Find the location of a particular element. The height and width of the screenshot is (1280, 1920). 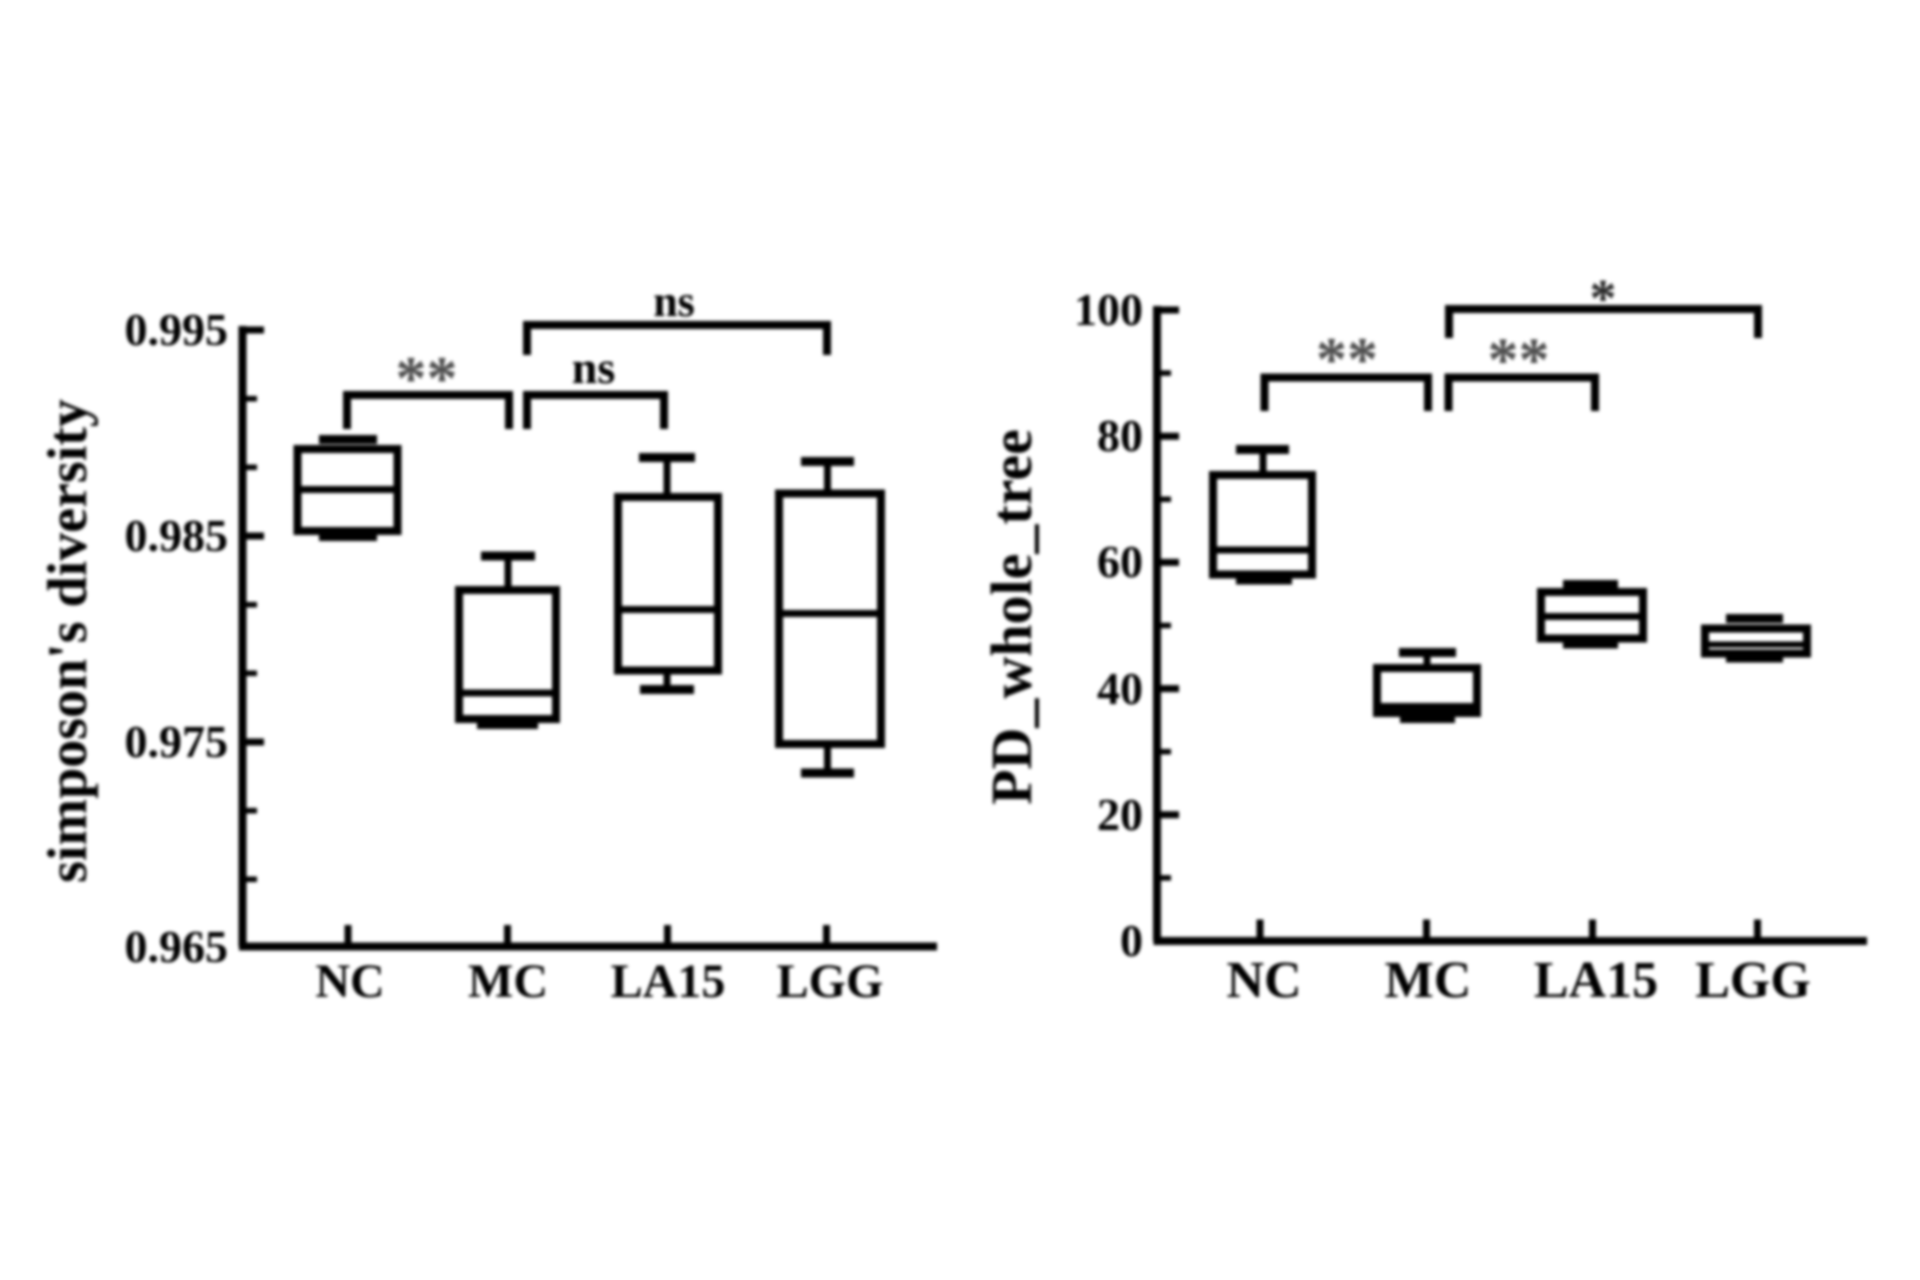

svg-text: 80 is located at coordinates (1120, 435).